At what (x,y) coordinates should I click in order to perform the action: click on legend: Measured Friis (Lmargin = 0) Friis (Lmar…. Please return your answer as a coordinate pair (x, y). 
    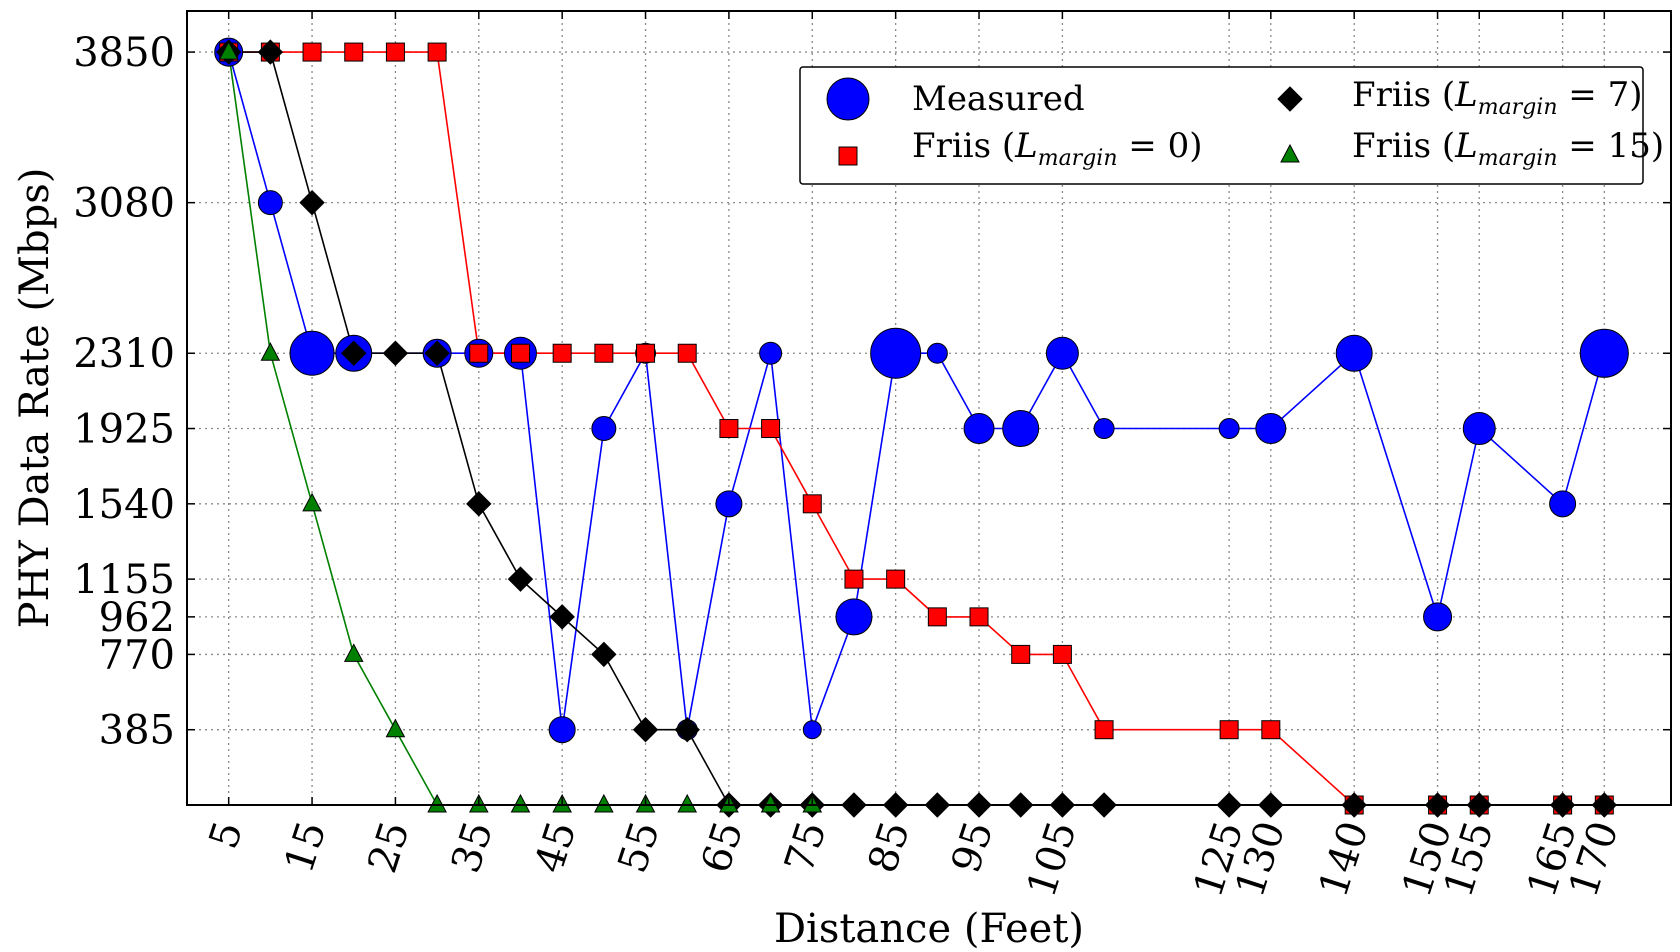
    Looking at the image, I should click on (1231, 125).